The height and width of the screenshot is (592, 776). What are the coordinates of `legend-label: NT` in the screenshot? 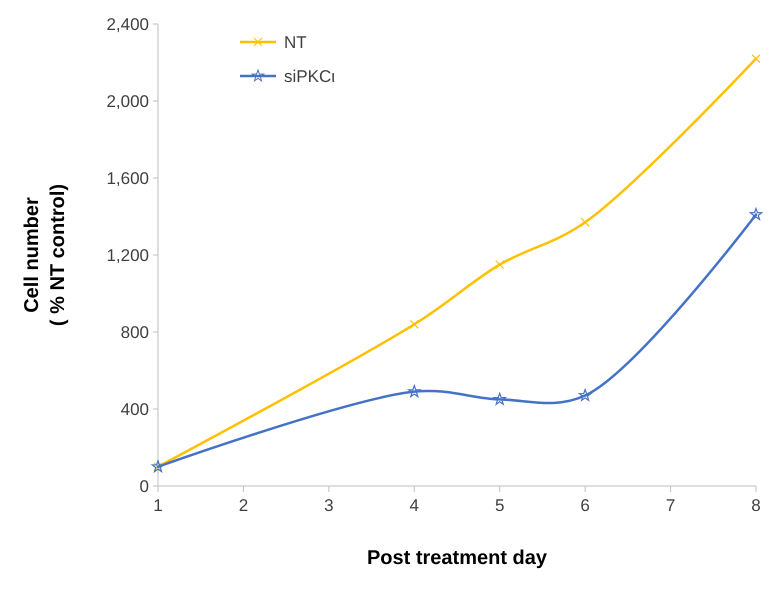 It's located at (295, 42).